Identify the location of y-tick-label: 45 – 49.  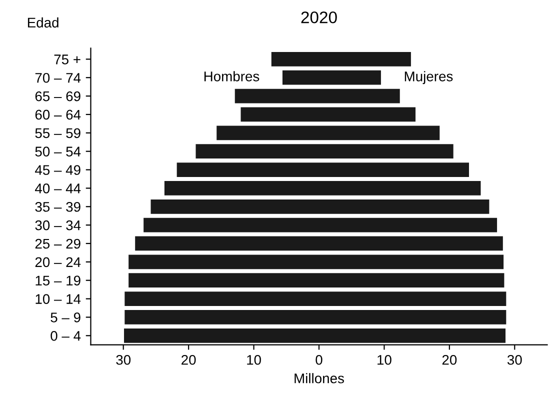
(57, 170).